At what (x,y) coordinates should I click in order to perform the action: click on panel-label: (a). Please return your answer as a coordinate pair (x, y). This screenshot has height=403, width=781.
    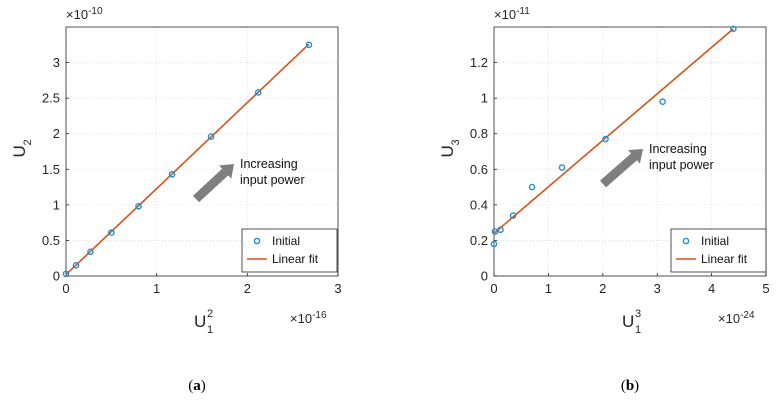
    Looking at the image, I should click on (197, 386).